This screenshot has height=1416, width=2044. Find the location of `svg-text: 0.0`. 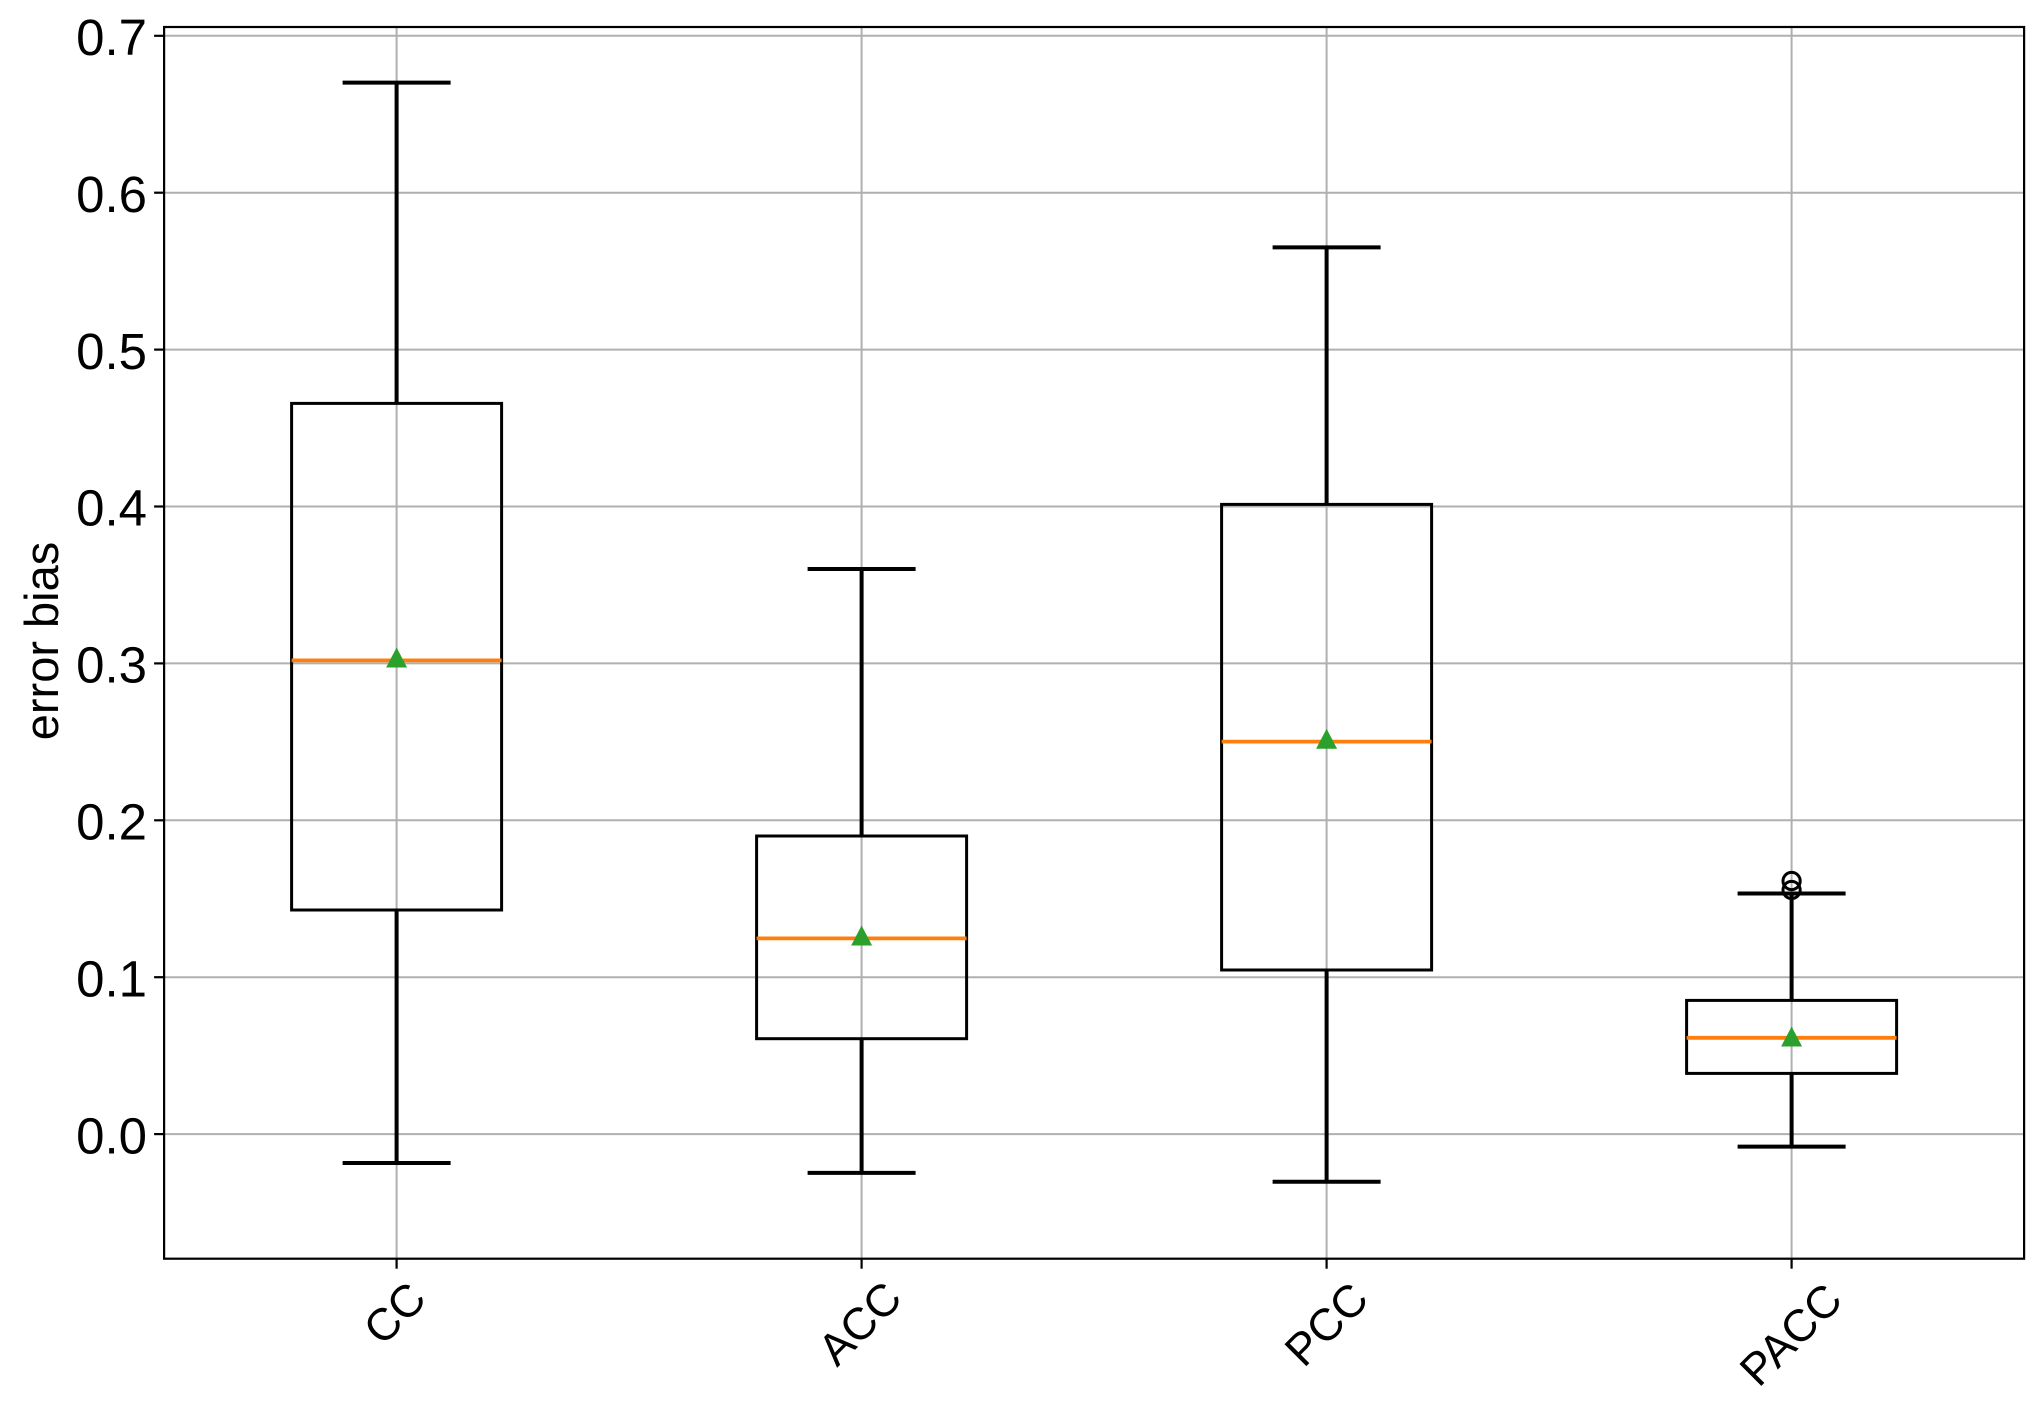

svg-text: 0.0 is located at coordinates (111, 1135).